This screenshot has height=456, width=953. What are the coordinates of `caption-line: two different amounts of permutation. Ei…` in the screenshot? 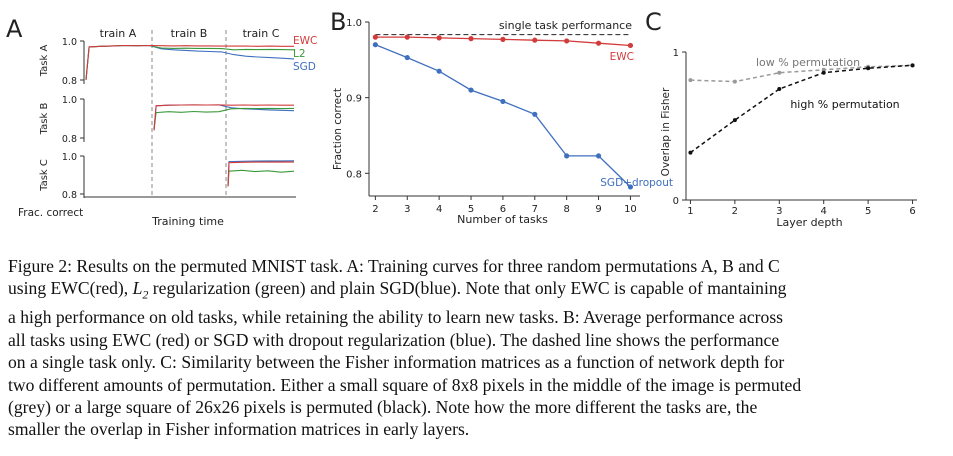 It's located at (405, 384).